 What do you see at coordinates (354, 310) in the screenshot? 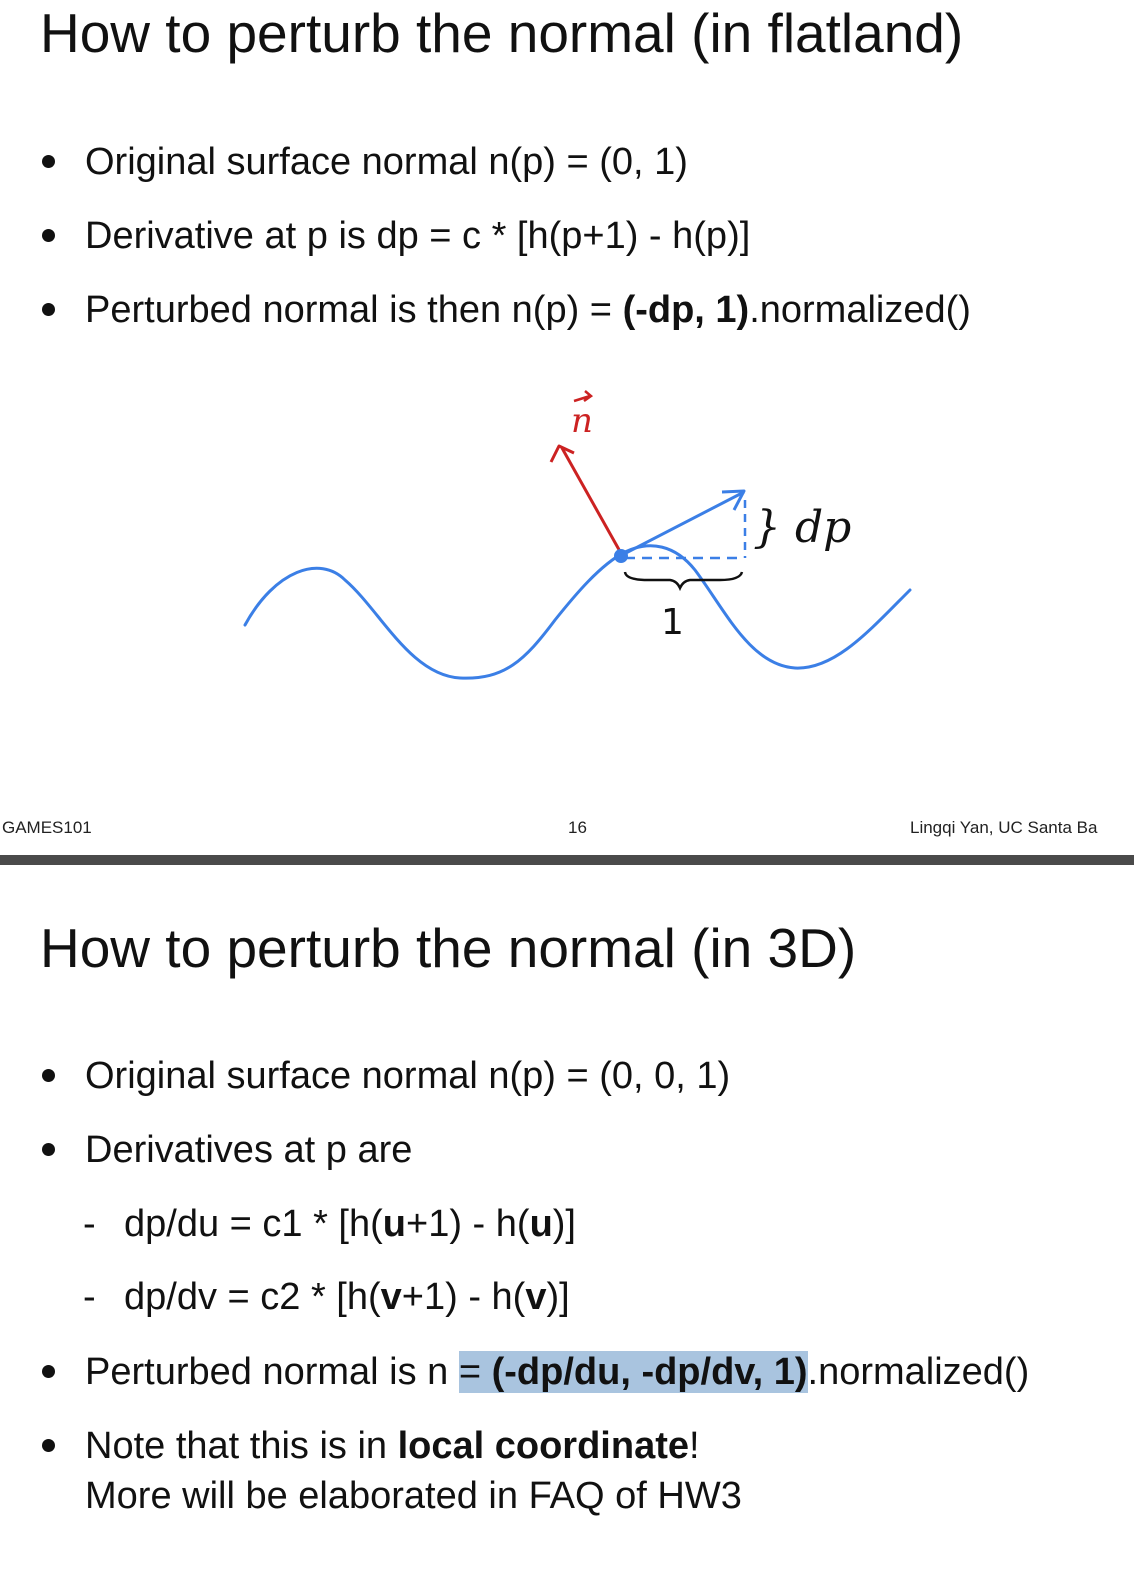
I see `bullet-text-prefix: Perturbed normal is then n(p) =` at bounding box center [354, 310].